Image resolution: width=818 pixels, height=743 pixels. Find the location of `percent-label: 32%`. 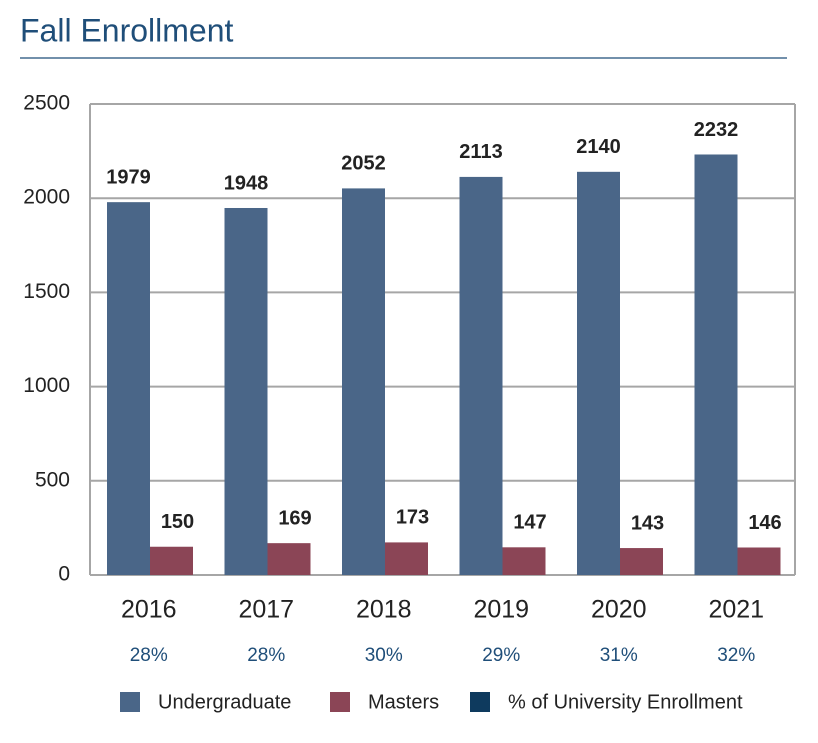

percent-label: 32% is located at coordinates (736, 655).